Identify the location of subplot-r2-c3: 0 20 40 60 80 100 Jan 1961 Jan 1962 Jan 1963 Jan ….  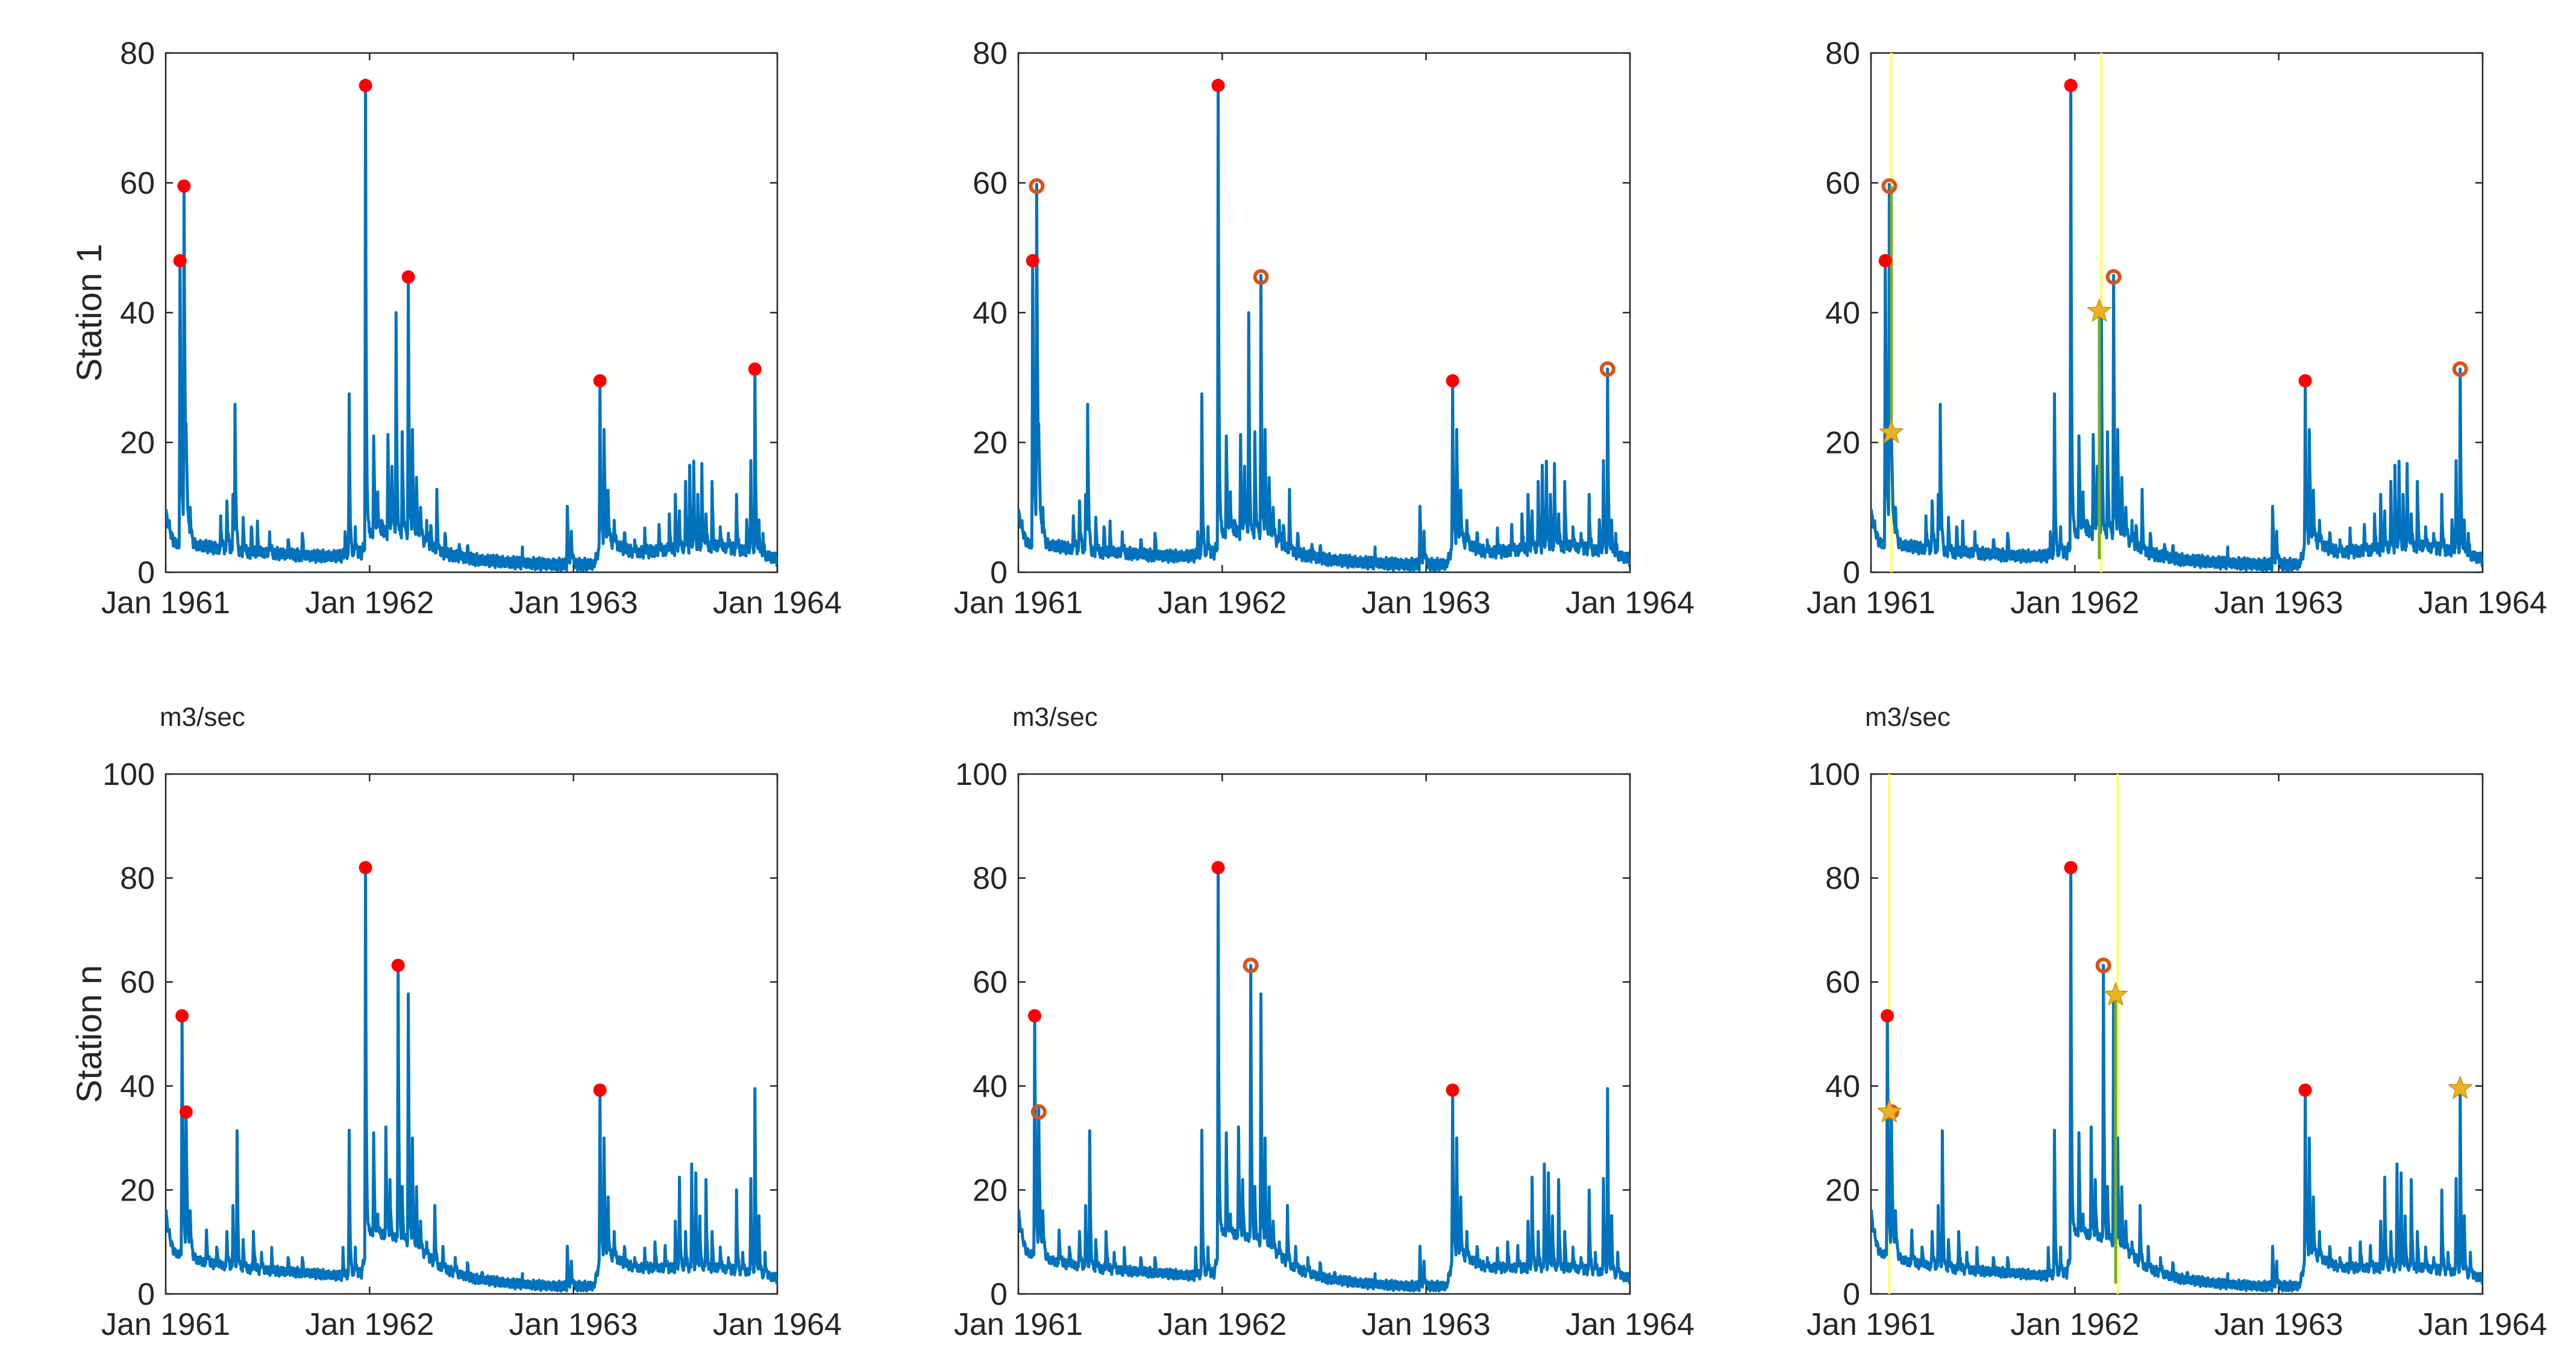
(2177, 1022).